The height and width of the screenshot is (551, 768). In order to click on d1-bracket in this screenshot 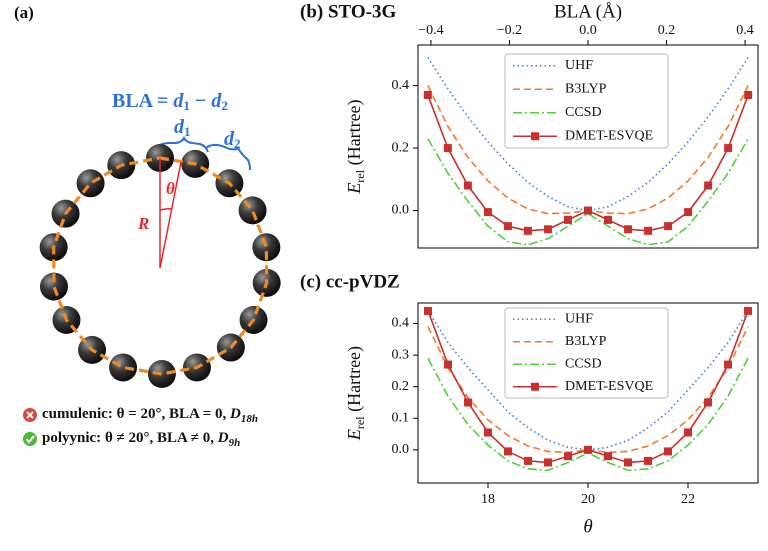, I will do `click(180, 144)`.